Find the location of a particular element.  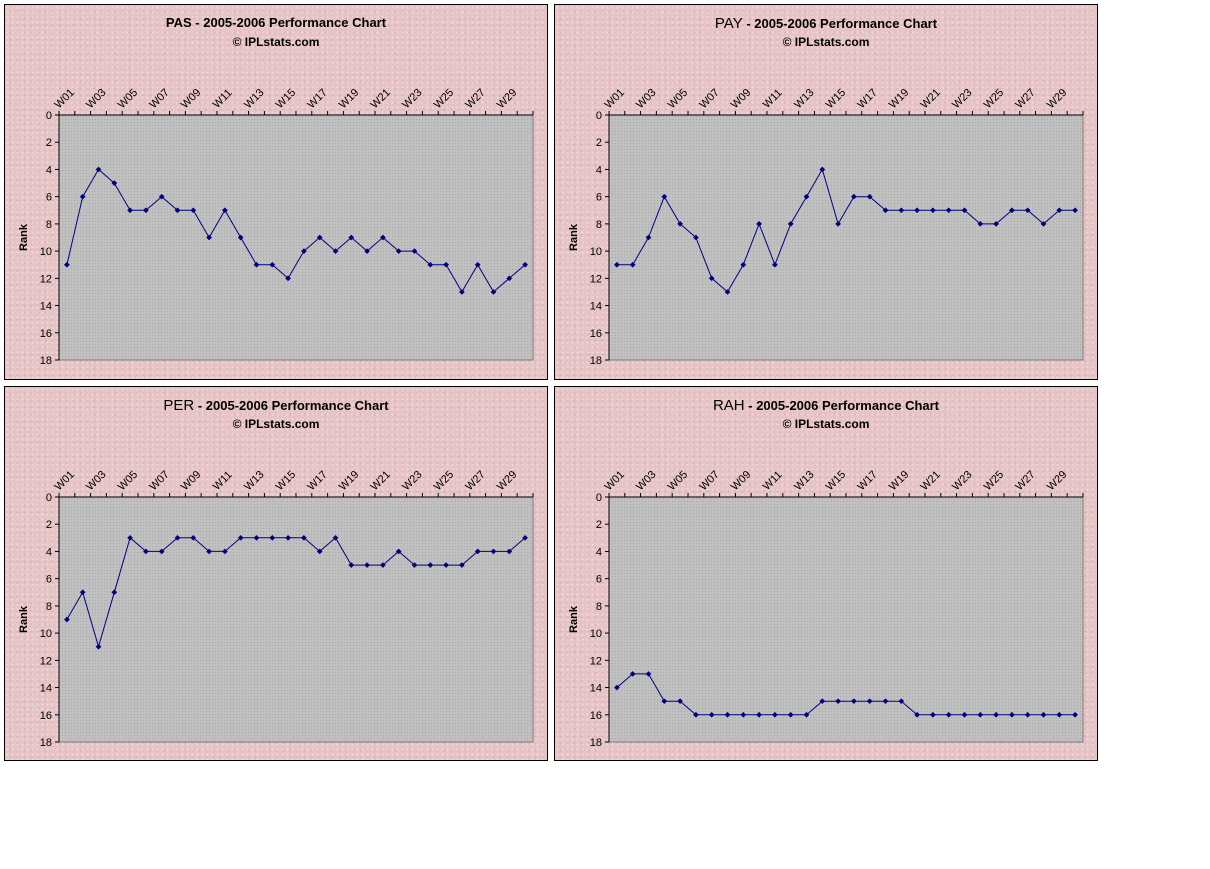

x-tick-label: W29 is located at coordinates (1057, 481).